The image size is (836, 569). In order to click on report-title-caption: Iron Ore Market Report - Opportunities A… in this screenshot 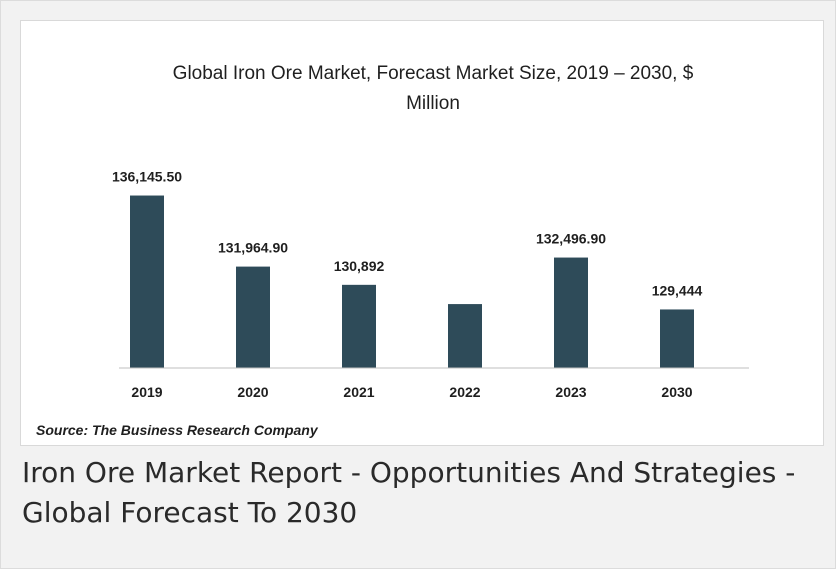, I will do `click(409, 492)`.